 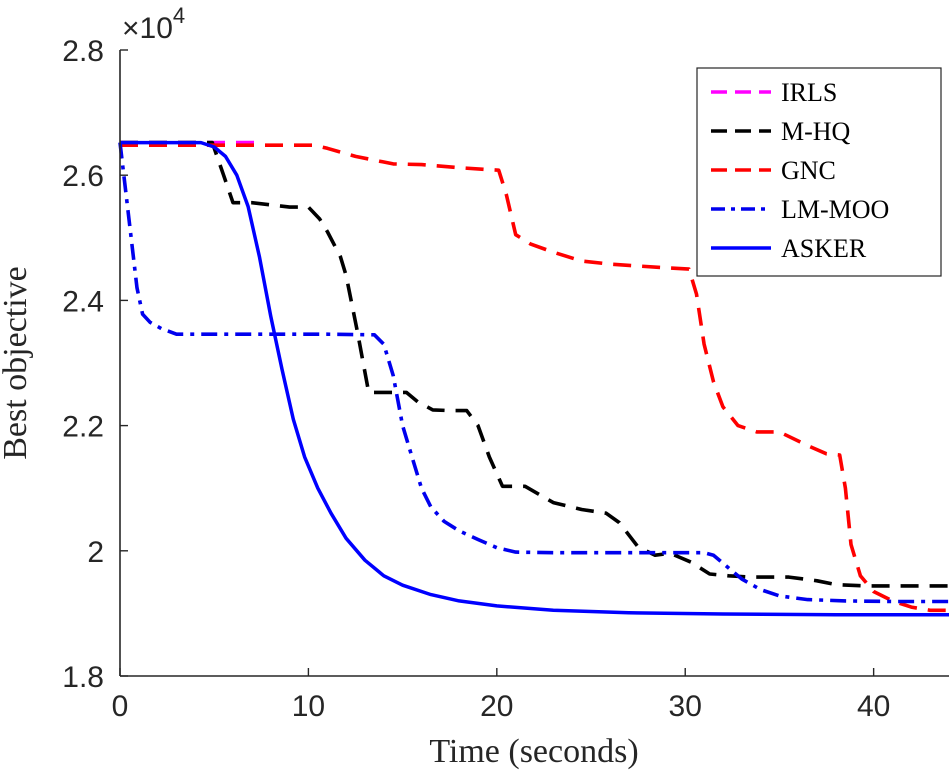 What do you see at coordinates (83, 427) in the screenshot?
I see `y-tick-label: 2.2` at bounding box center [83, 427].